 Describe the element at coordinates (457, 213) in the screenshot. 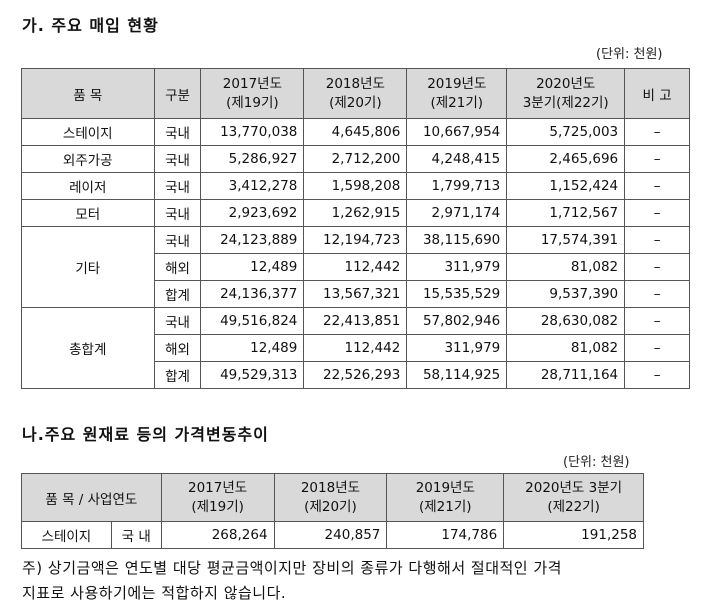

I see `cell-value: 2,971,174` at that location.